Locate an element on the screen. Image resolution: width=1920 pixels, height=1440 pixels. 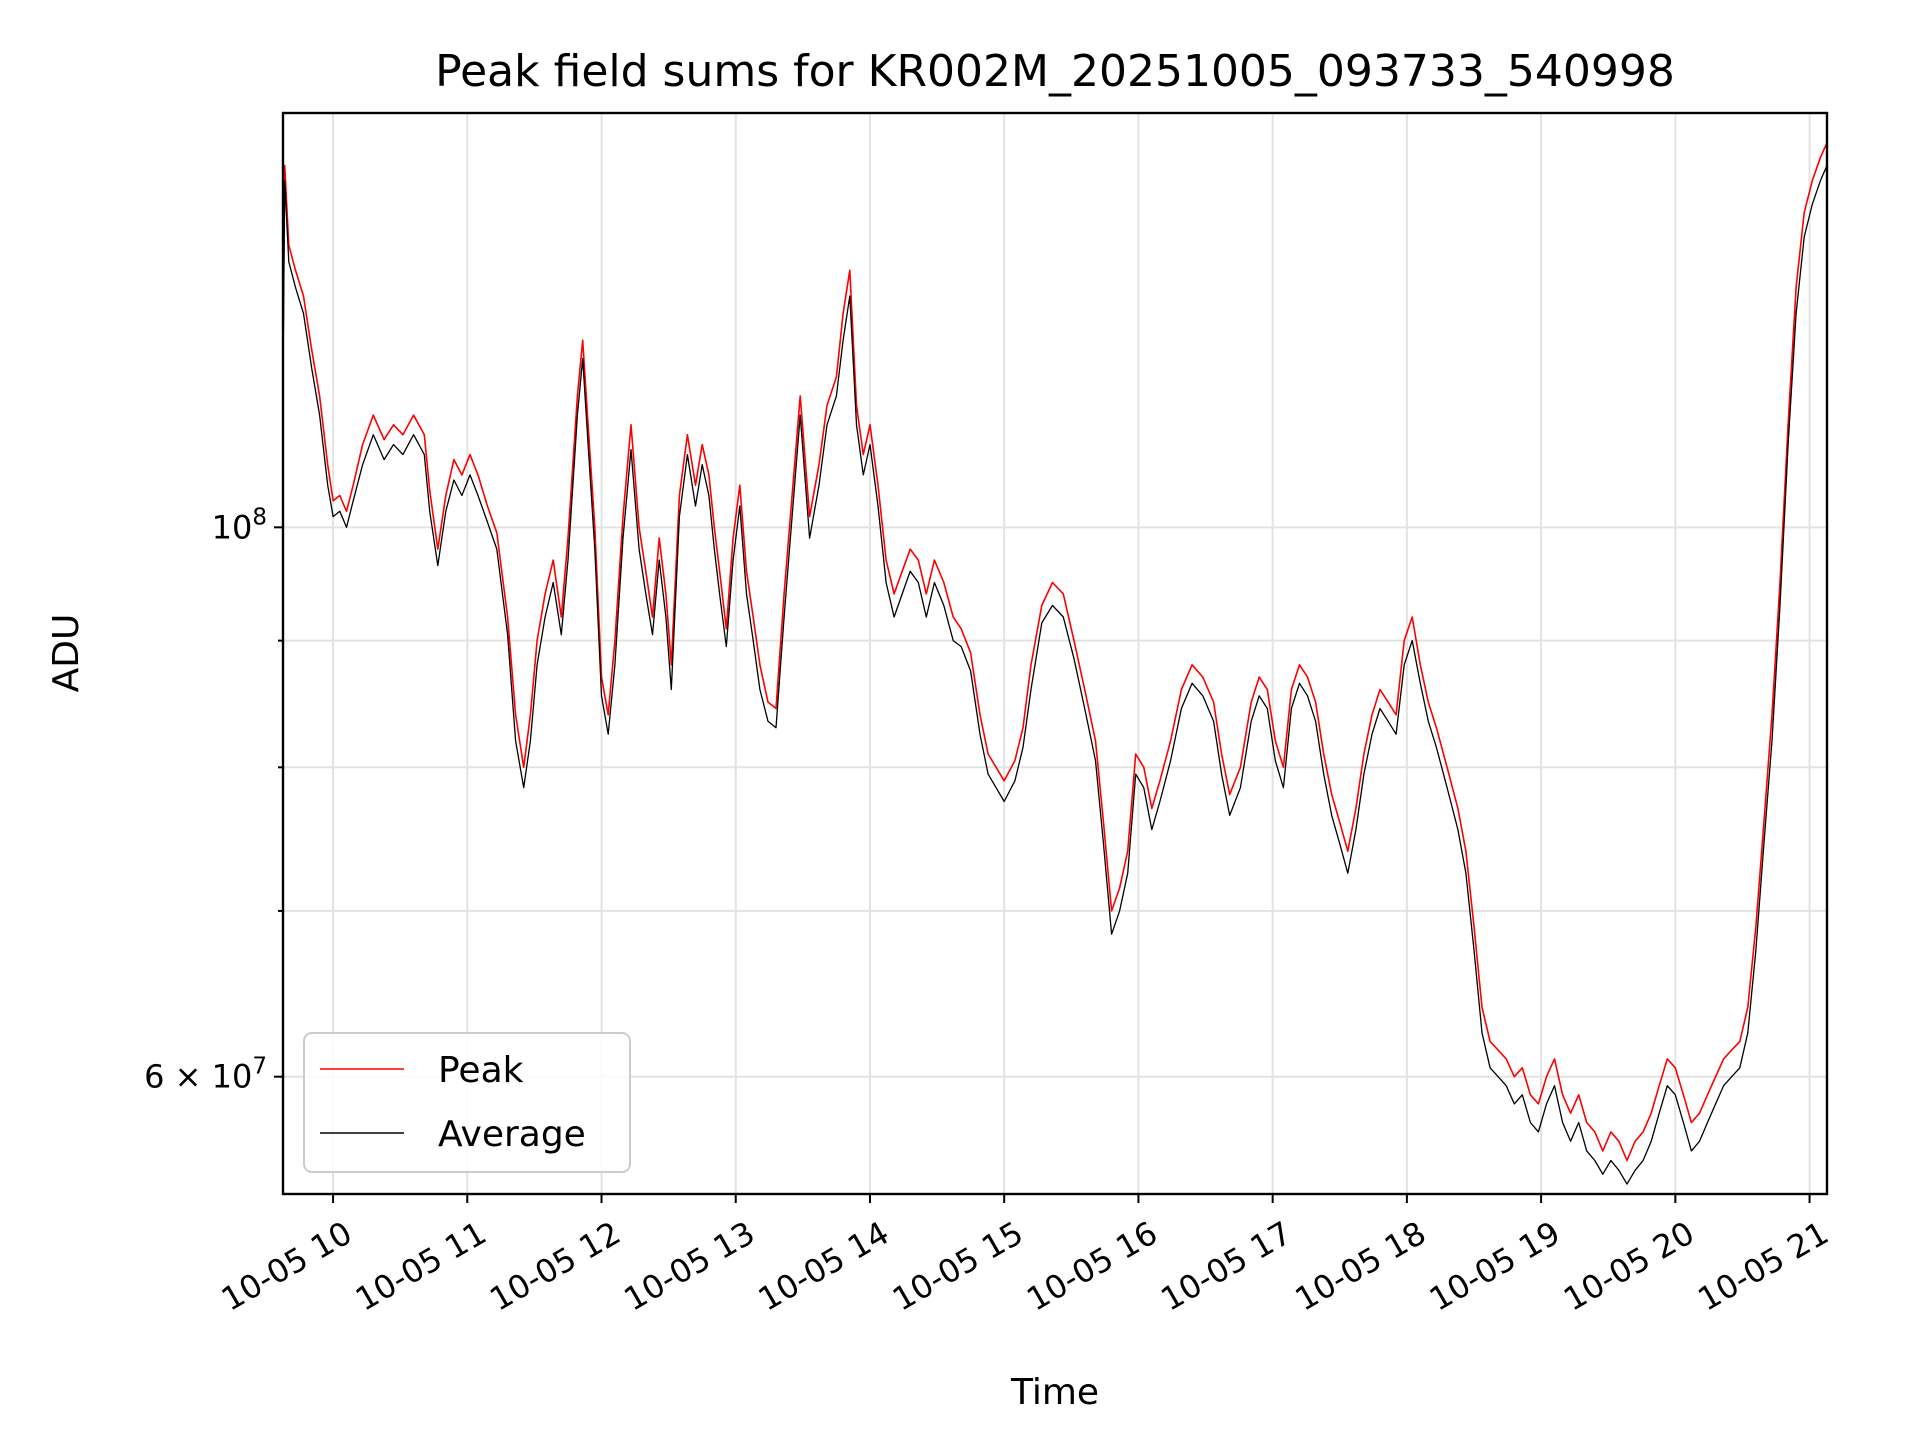
y-axis-label: ADU is located at coordinates (66, 653).